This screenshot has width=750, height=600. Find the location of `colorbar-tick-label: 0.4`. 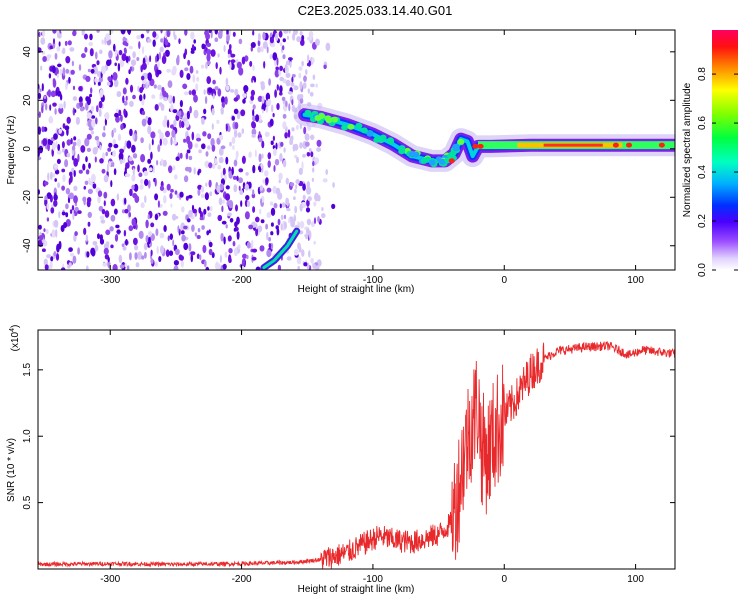

colorbar-tick-label: 0.4 is located at coordinates (702, 172).